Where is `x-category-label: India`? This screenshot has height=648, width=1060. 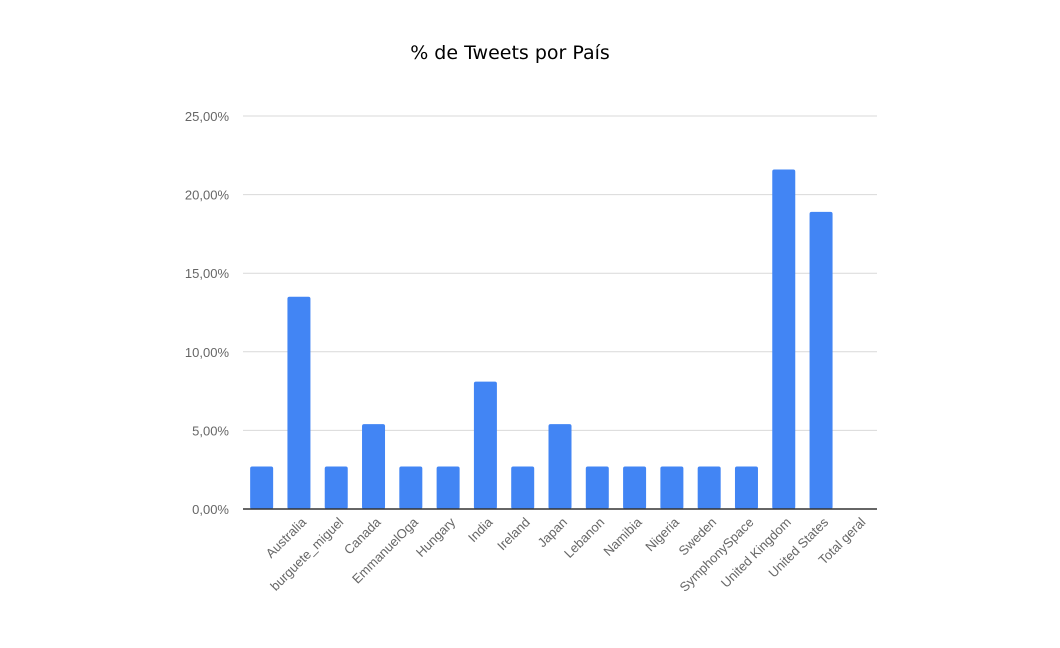 x-category-label: India is located at coordinates (480, 529).